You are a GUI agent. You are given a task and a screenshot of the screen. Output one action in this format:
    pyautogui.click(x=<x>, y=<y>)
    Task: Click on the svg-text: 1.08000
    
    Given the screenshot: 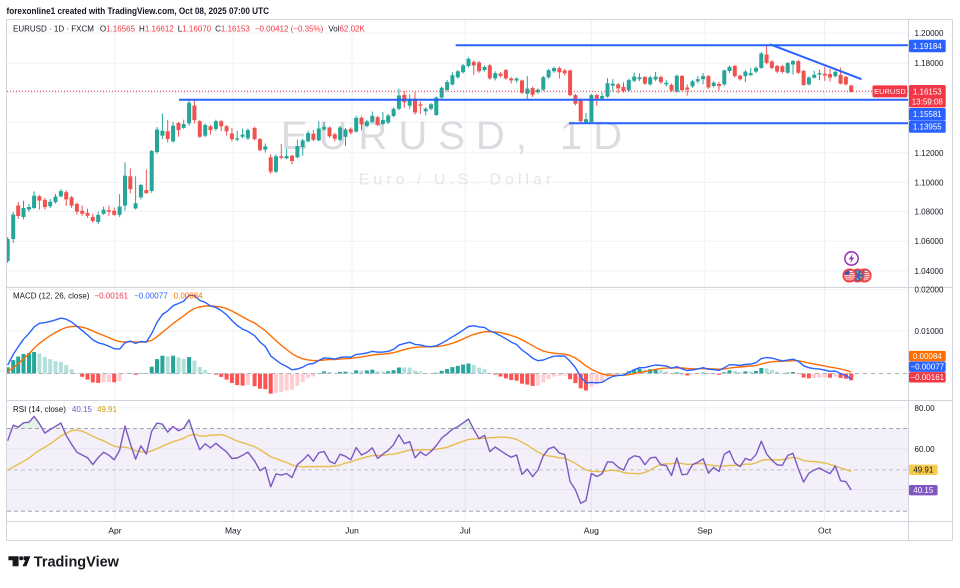 What is the action you would take?
    pyautogui.click(x=929, y=212)
    